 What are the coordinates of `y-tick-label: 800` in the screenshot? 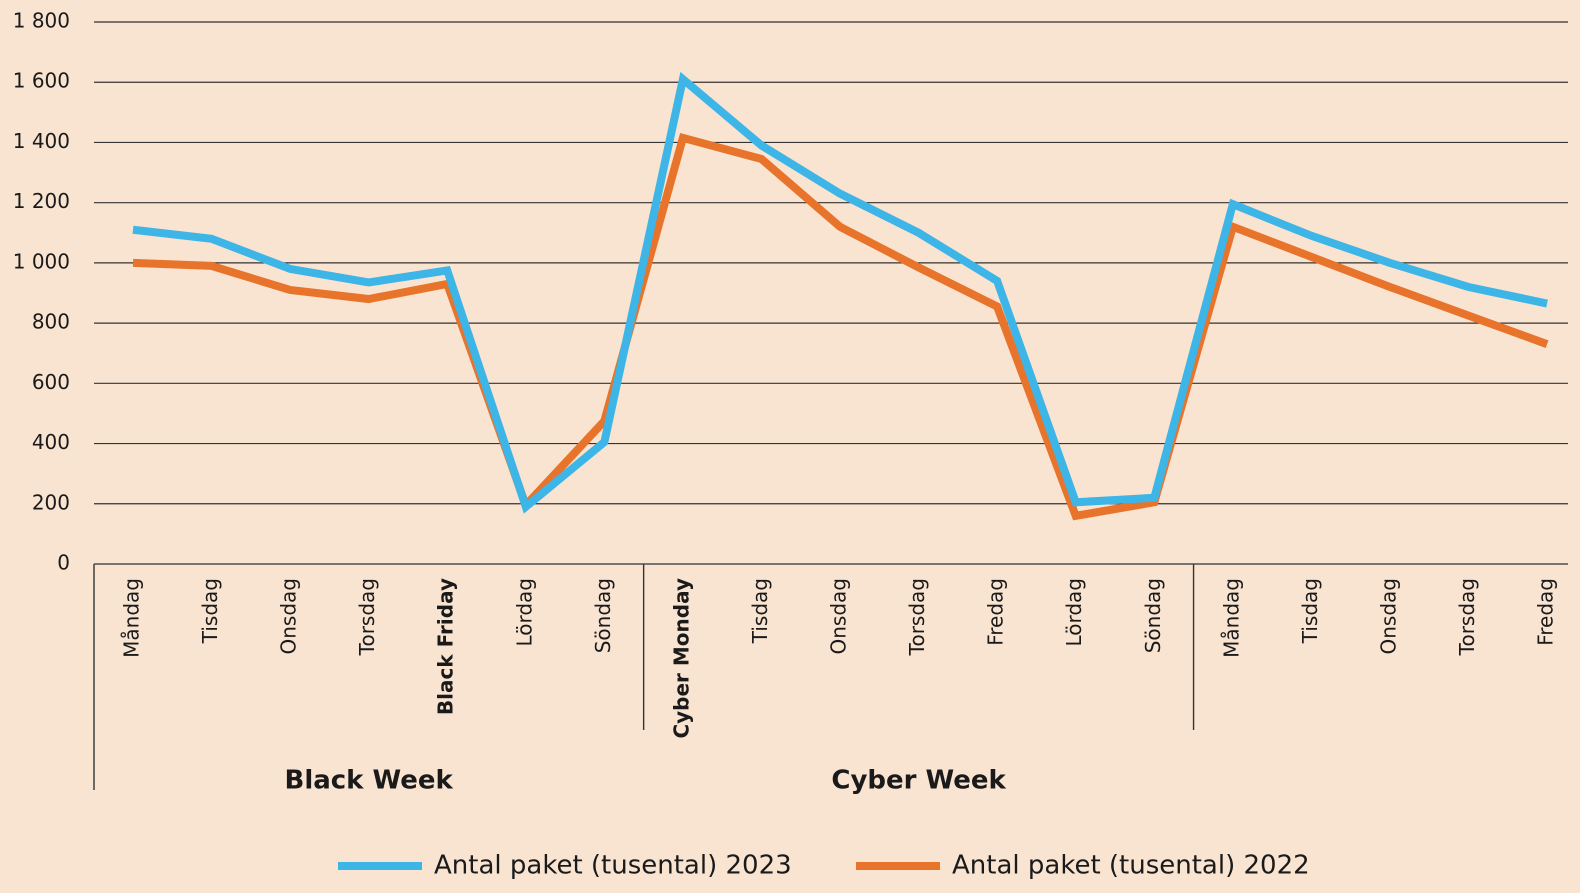 It's located at (51, 322).